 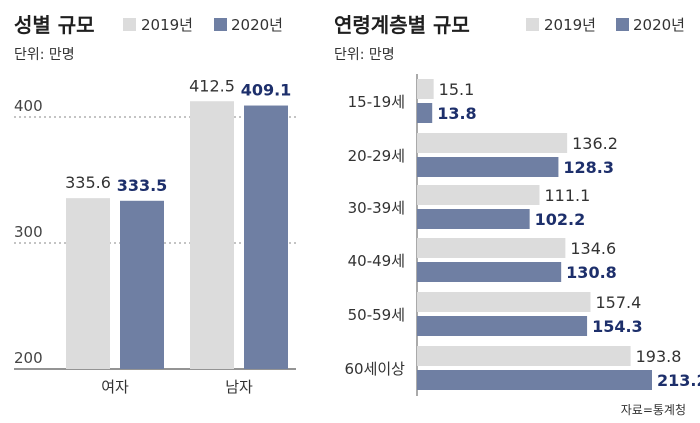 What do you see at coordinates (129, 24) in the screenshot?
I see `gender-legend-2019-swatch` at bounding box center [129, 24].